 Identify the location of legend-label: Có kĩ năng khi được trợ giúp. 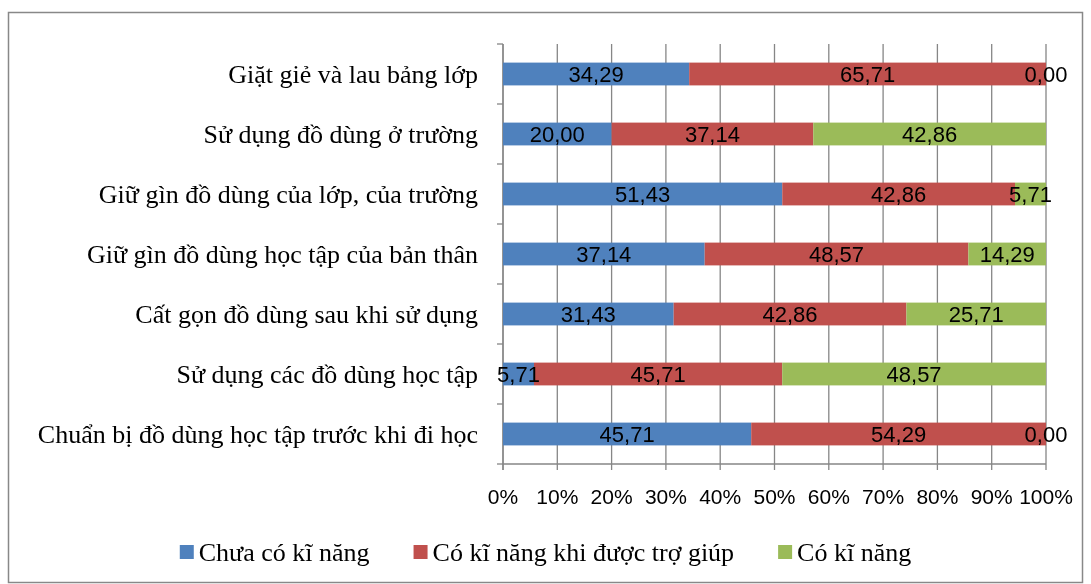
(583, 552).